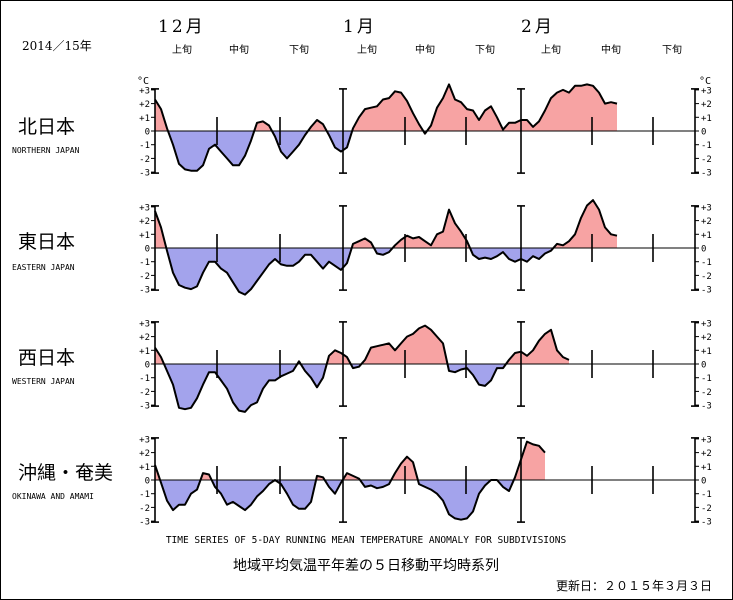  Describe the element at coordinates (46, 150) in the screenshot. I see `region-name-en: NORTHERN JAPAN` at that location.